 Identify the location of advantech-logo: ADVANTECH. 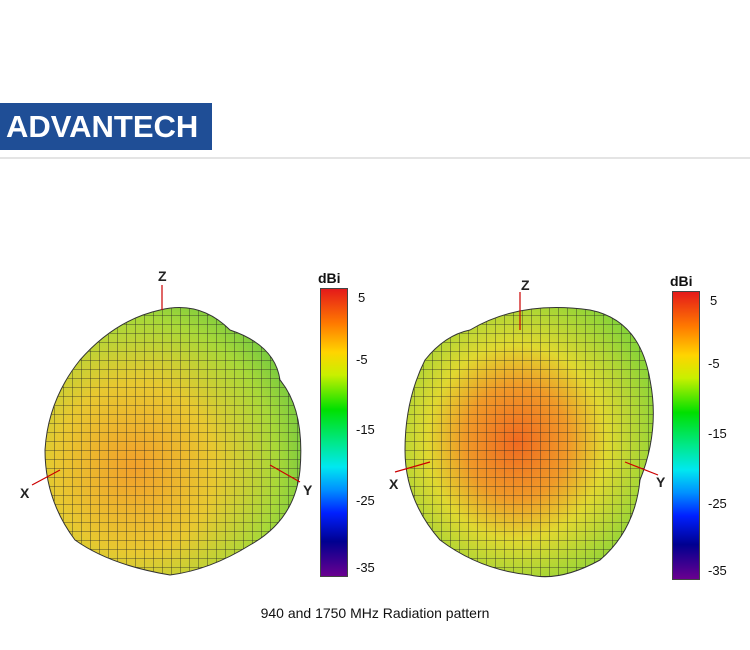
(106, 126).